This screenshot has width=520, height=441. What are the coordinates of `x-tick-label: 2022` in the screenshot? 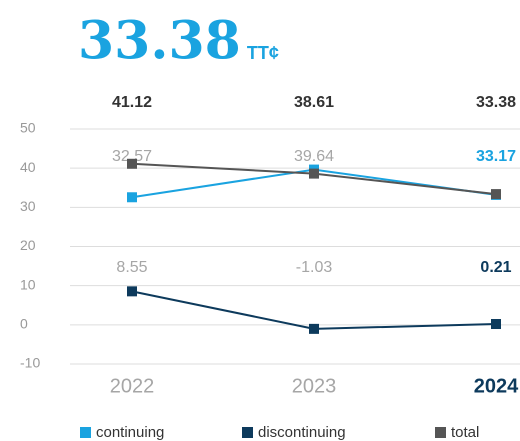 It's located at (132, 386).